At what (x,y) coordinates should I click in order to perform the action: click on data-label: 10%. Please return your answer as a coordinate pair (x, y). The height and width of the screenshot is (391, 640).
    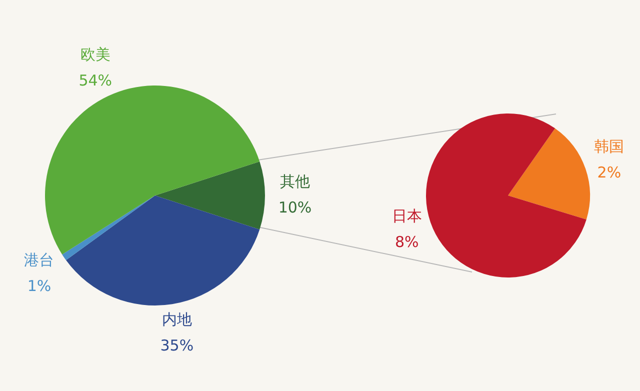
    Looking at the image, I should click on (295, 207).